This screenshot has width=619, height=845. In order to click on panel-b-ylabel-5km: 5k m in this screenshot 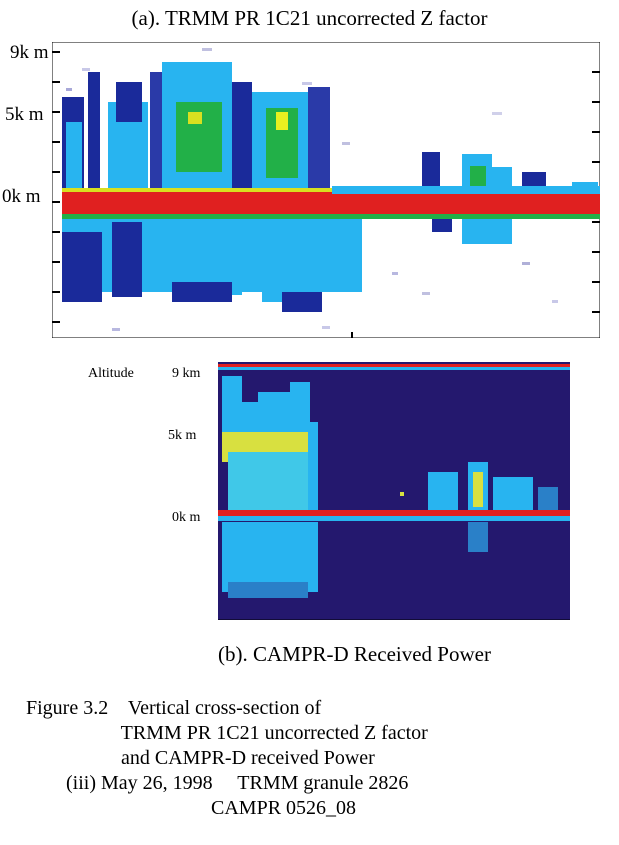, I will do `click(182, 435)`.